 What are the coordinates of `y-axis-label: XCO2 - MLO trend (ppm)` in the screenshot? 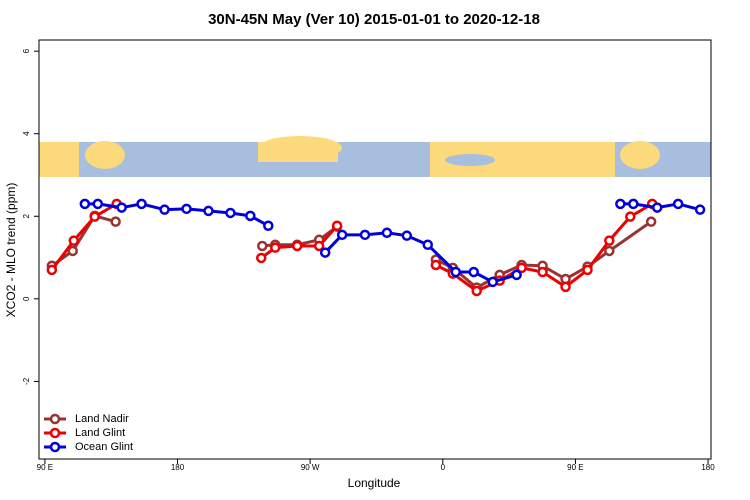 It's located at (11, 250).